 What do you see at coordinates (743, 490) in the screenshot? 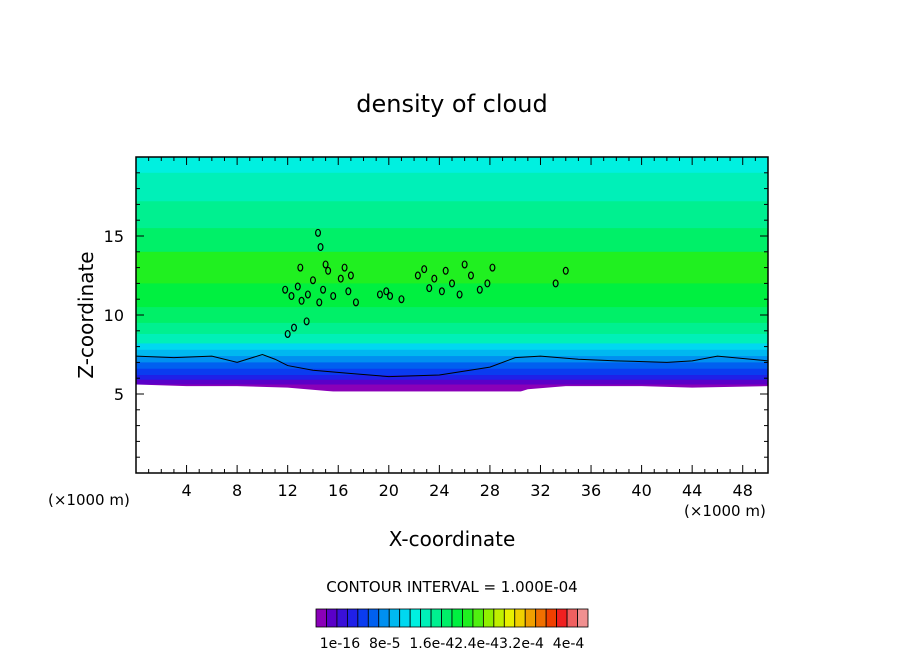
I see `x-tick-label: 48` at bounding box center [743, 490].